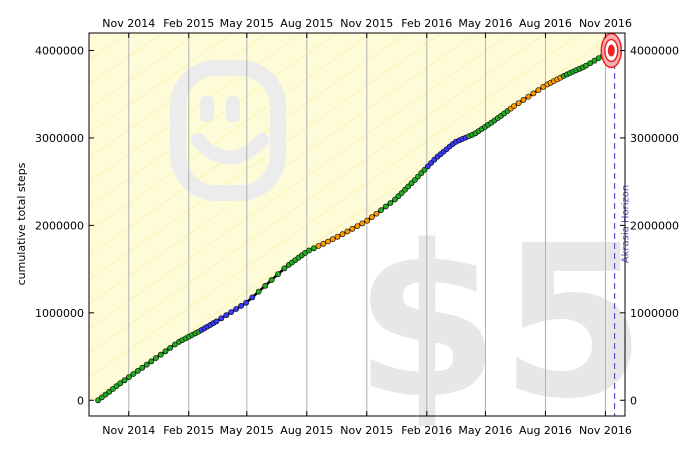 The height and width of the screenshot is (453, 696). I want to click on y-axis-title: cumulative total steps, so click(21, 223).